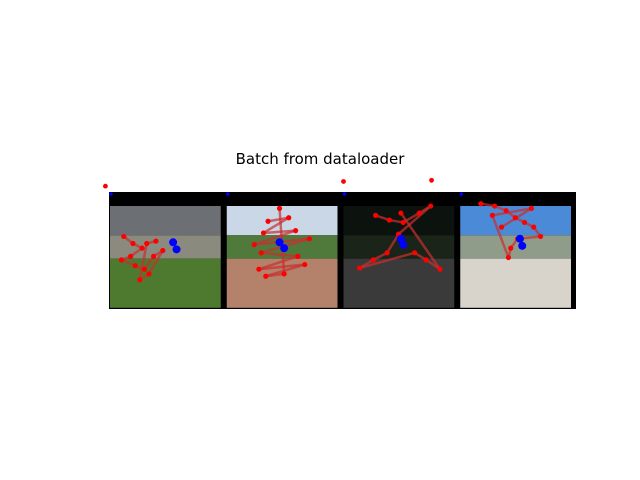 This screenshot has width=640, height=480. I want to click on image-3-midground, so click(399, 247).